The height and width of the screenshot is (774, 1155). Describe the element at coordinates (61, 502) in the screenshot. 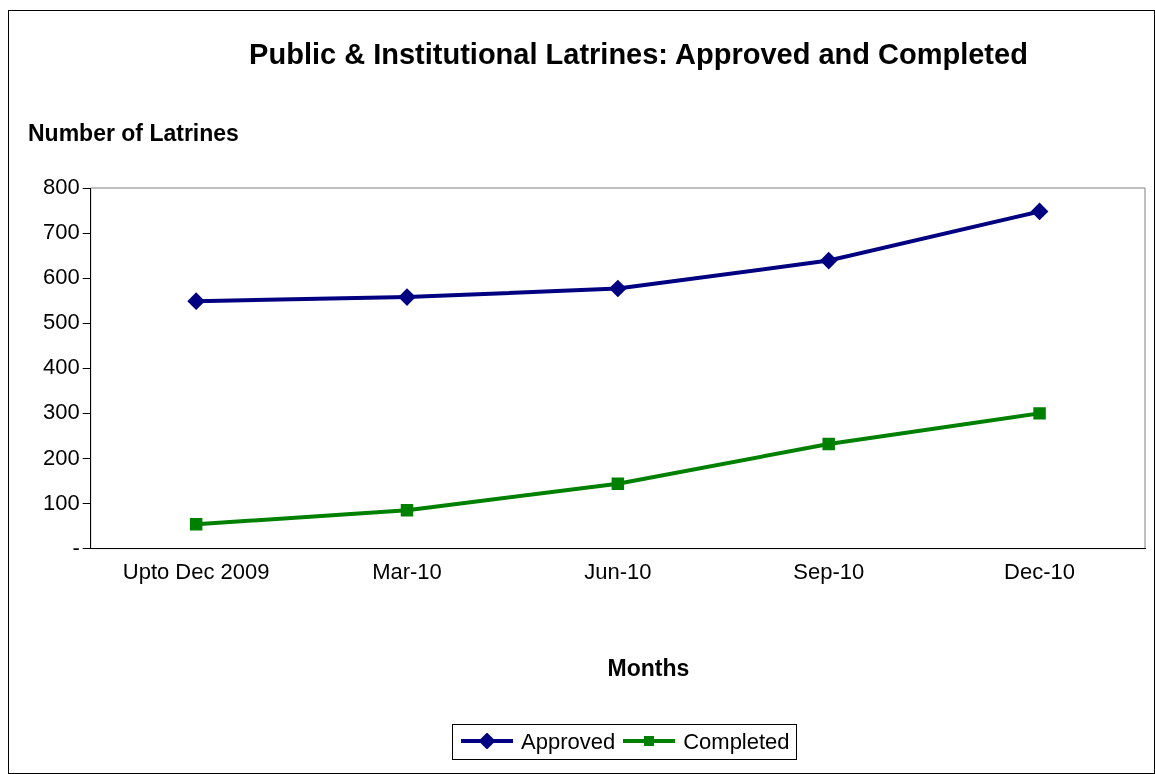

I see `y-tick-label: 100` at that location.